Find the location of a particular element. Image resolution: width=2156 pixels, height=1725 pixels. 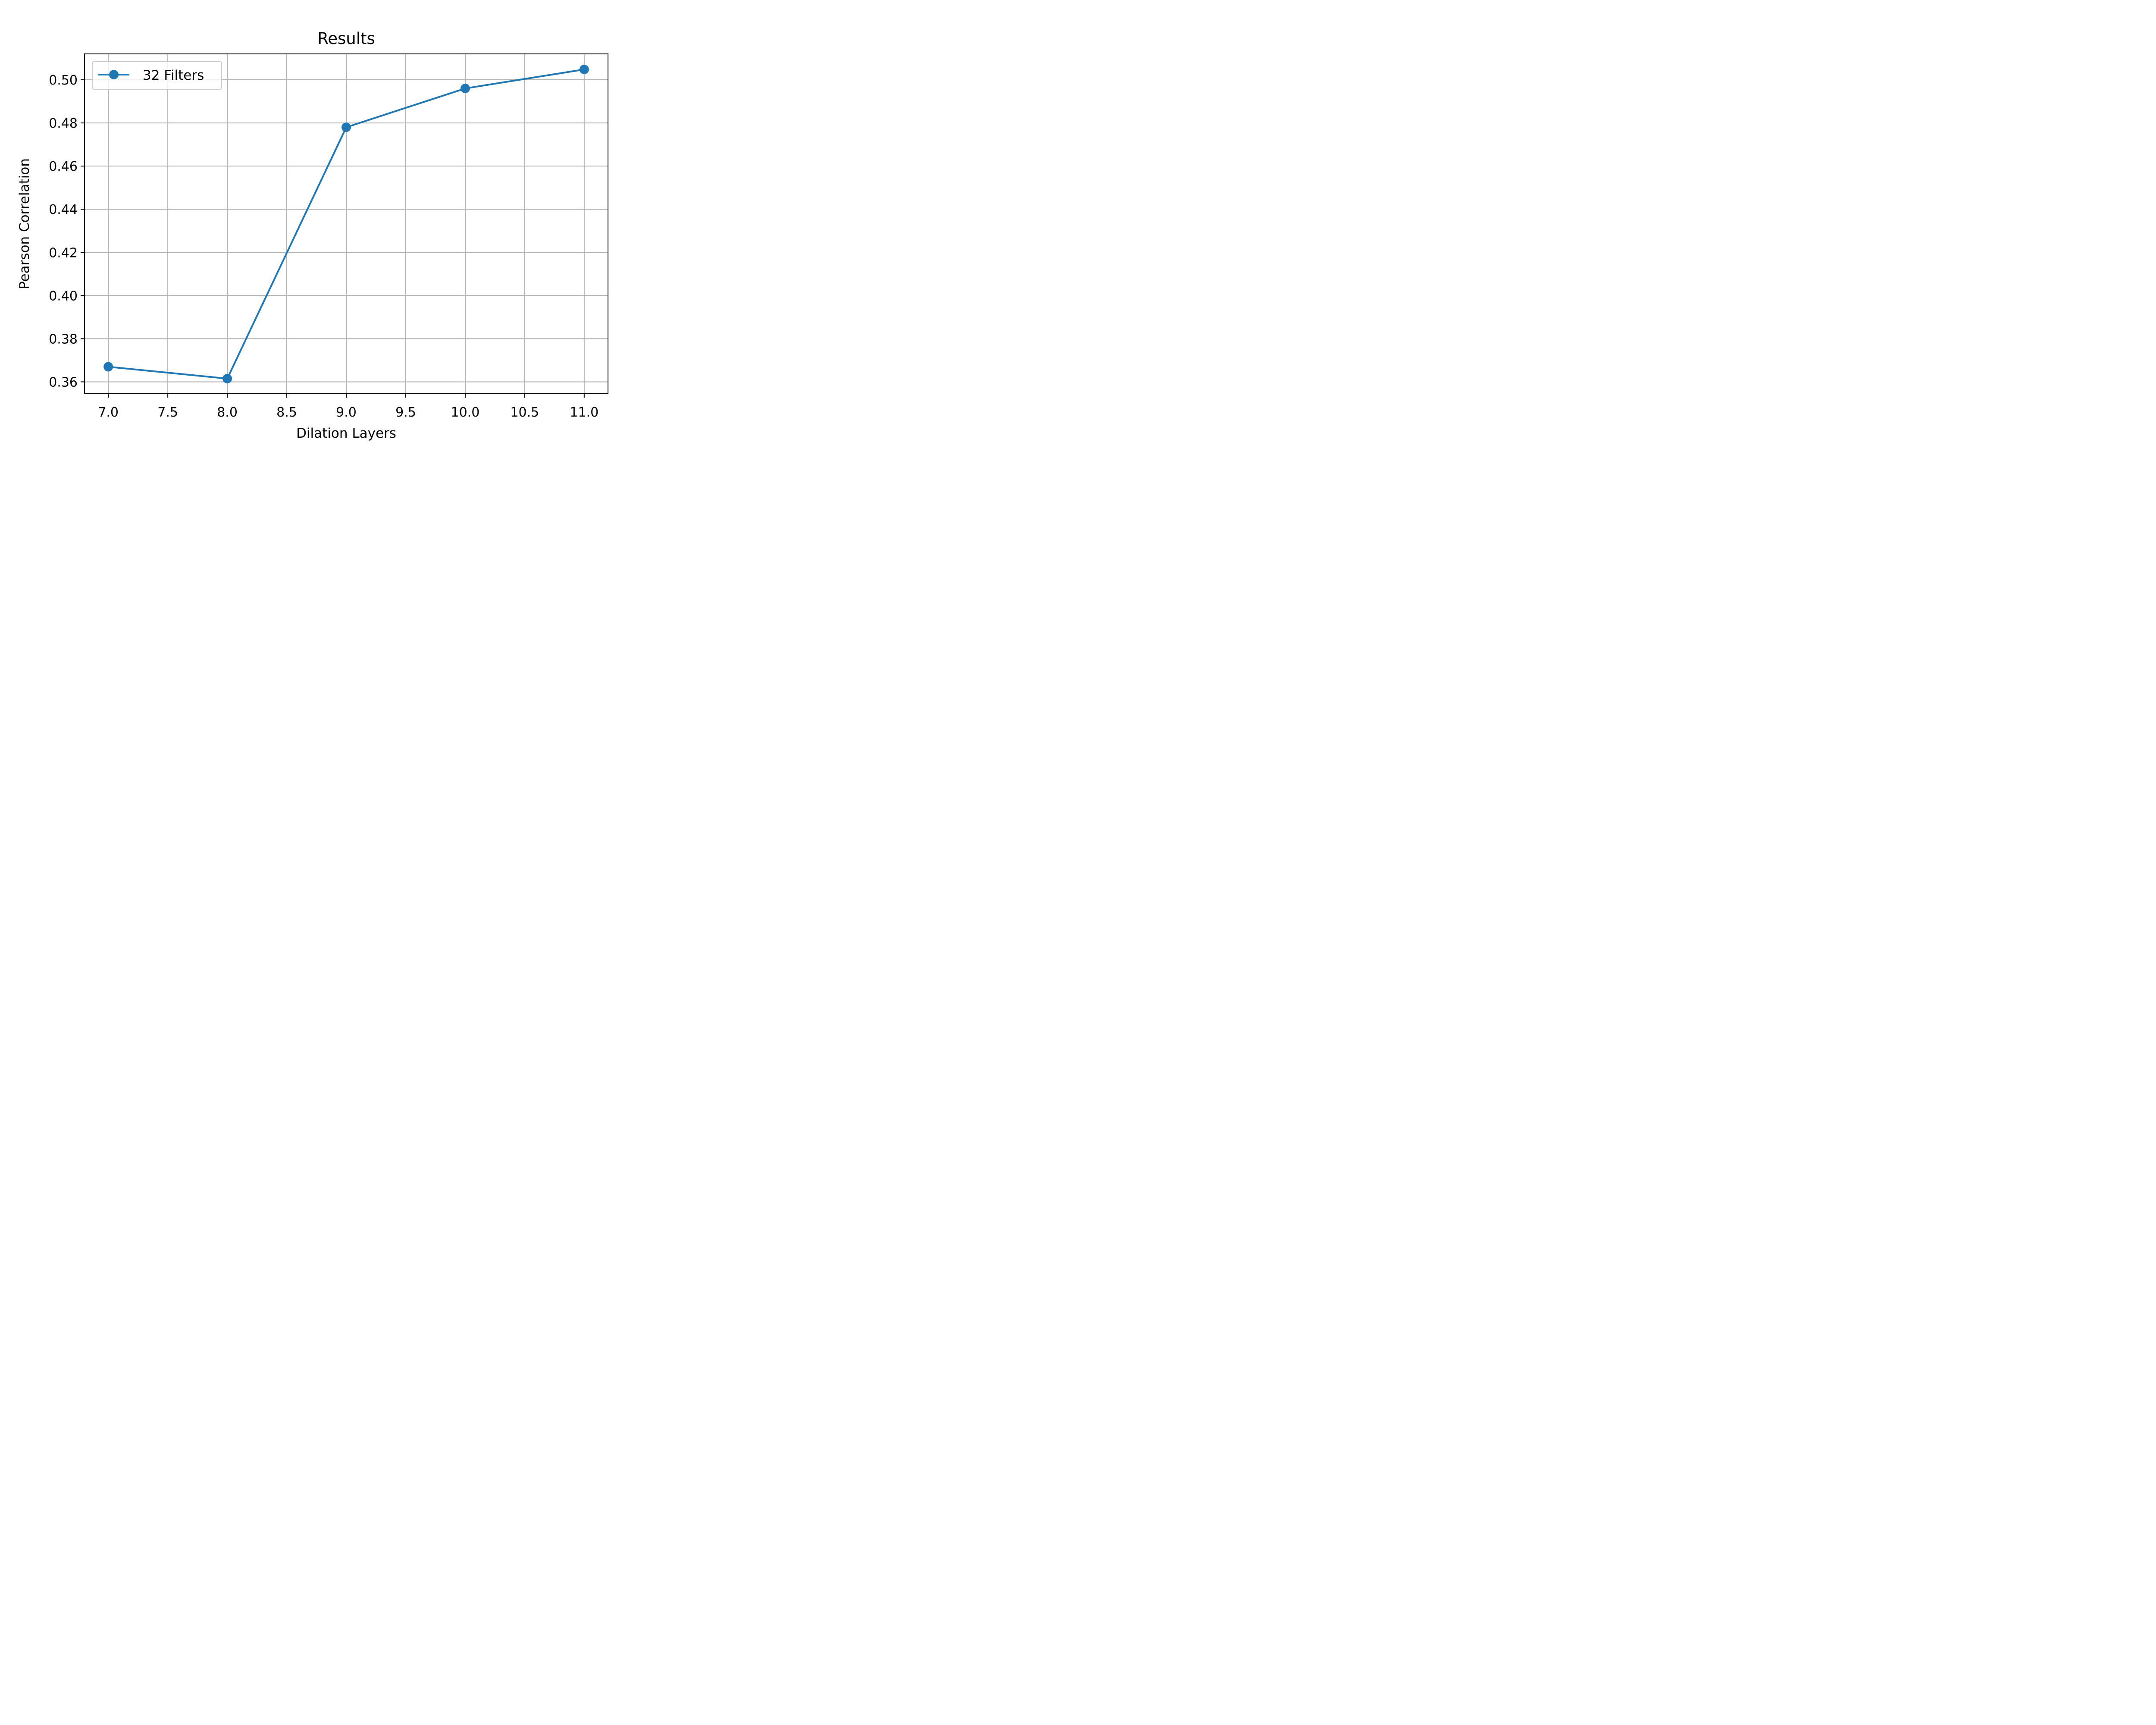

y-tick-label: 0.50 is located at coordinates (63, 81).